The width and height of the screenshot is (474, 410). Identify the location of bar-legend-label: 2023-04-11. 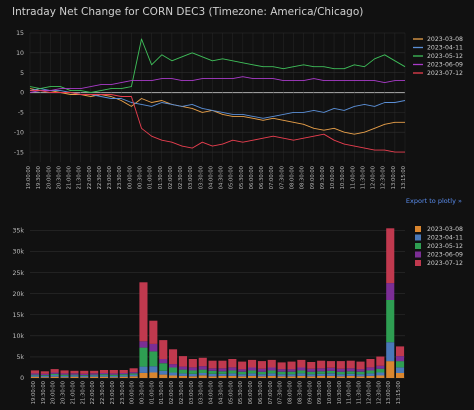
(445, 238).